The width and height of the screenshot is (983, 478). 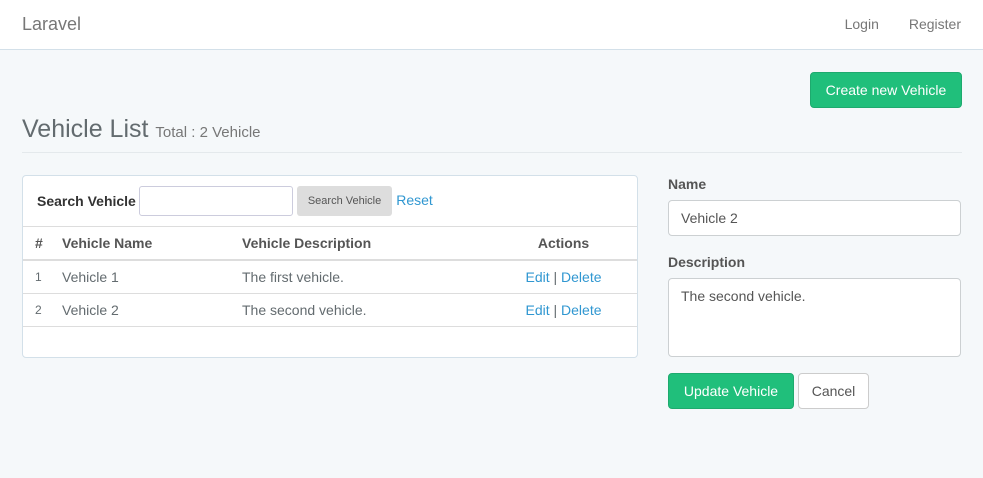 I want to click on brand-link: Laravel, so click(x=52, y=24).